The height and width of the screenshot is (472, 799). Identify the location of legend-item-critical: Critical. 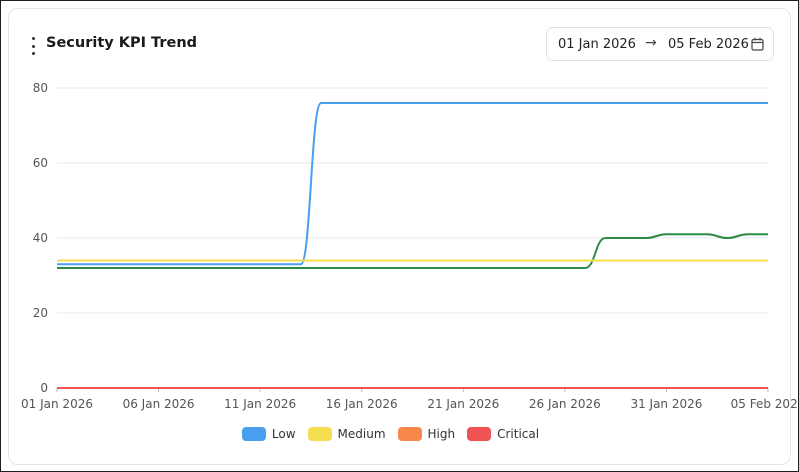
(503, 434).